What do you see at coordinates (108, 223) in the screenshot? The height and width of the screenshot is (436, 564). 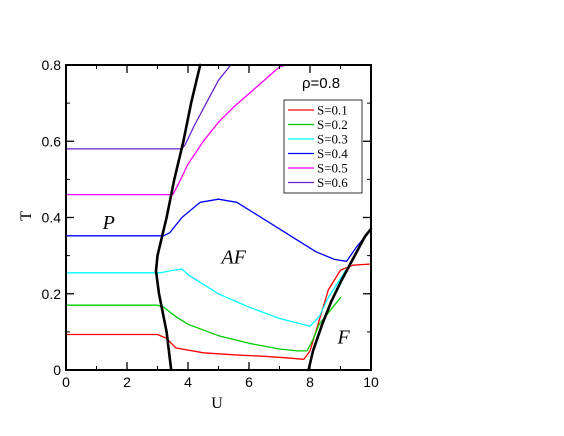 I see `region-label-p: P` at bounding box center [108, 223].